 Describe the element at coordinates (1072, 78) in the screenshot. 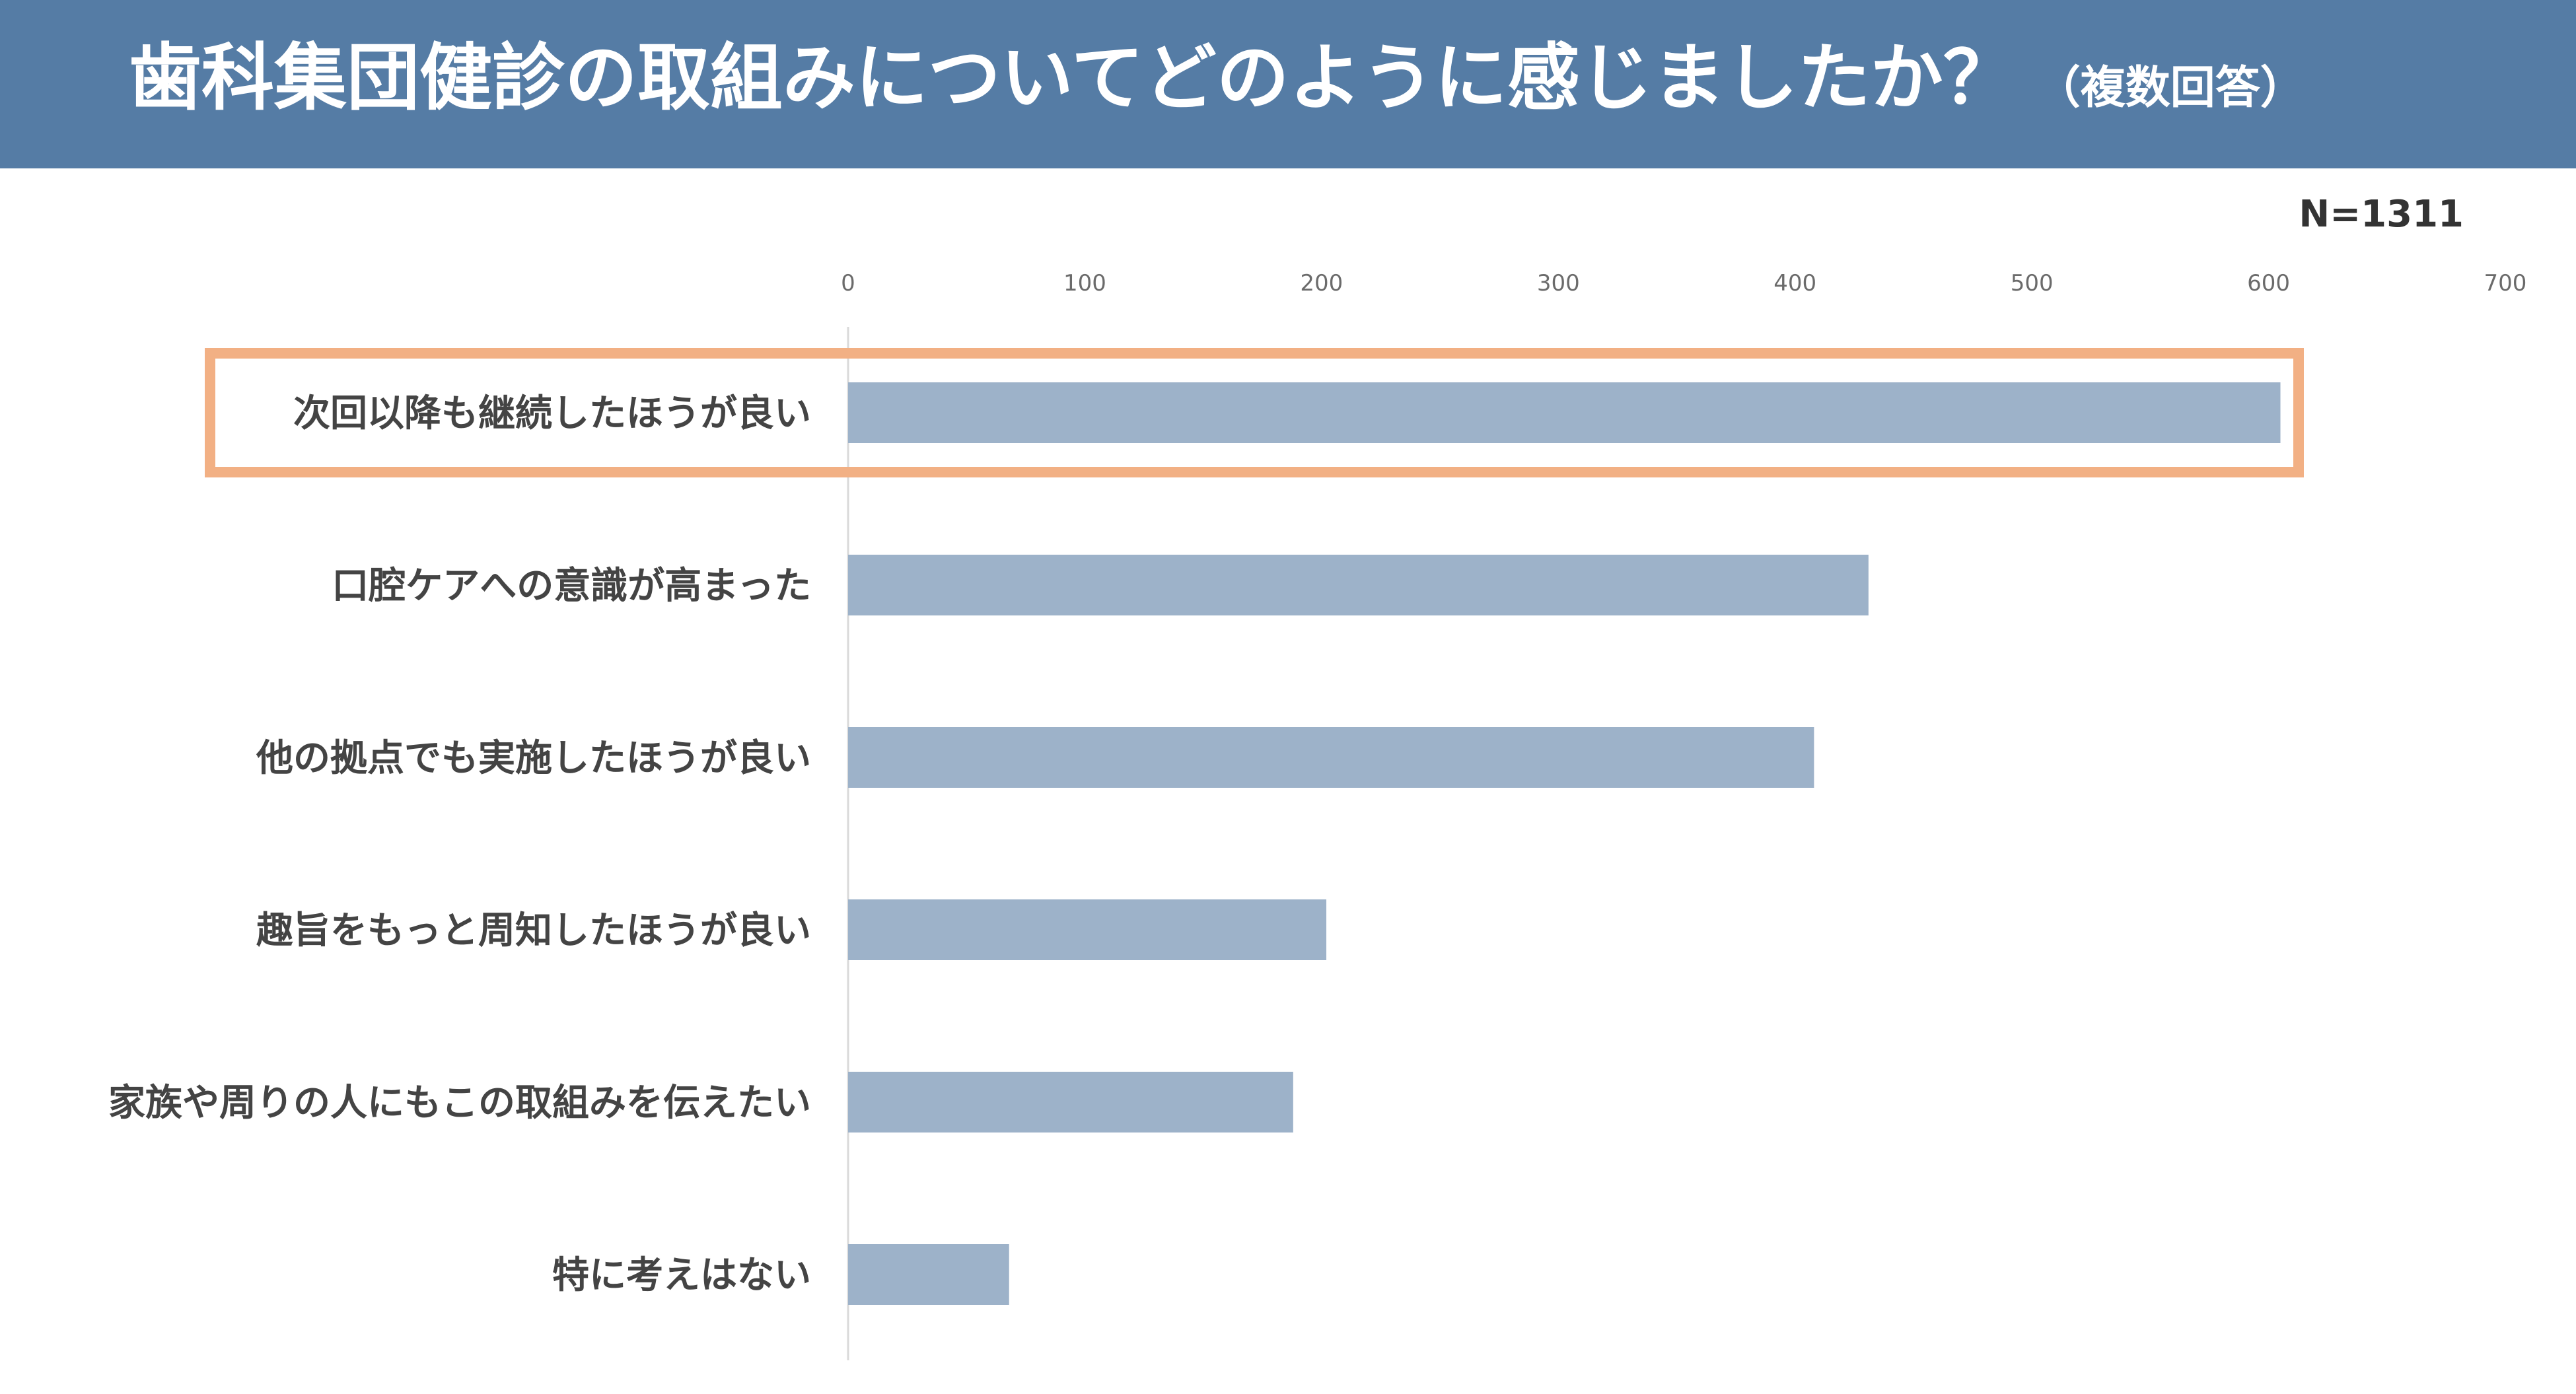

I see `title-main: 歯科集団健診の取組みについてどのように感じましたか？` at that location.